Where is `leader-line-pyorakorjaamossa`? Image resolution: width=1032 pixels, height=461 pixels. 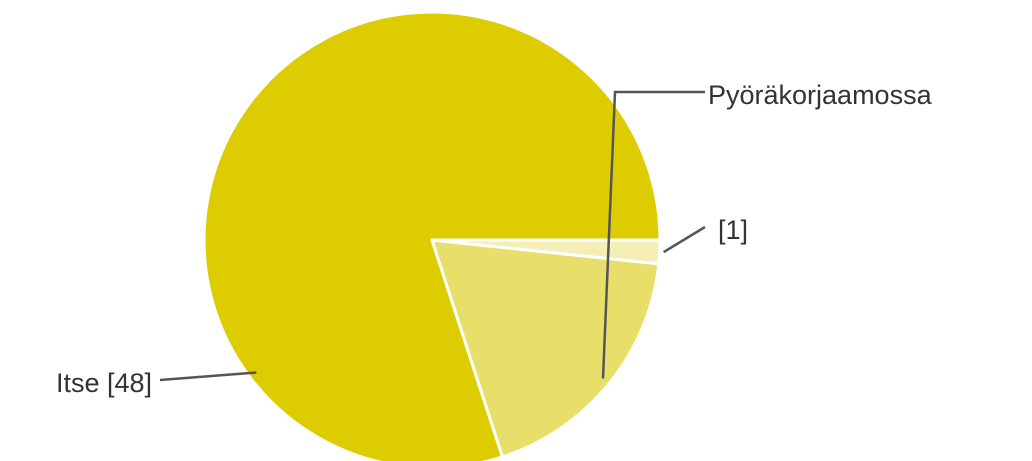
leader-line-pyorakorjaamossa is located at coordinates (653, 234).